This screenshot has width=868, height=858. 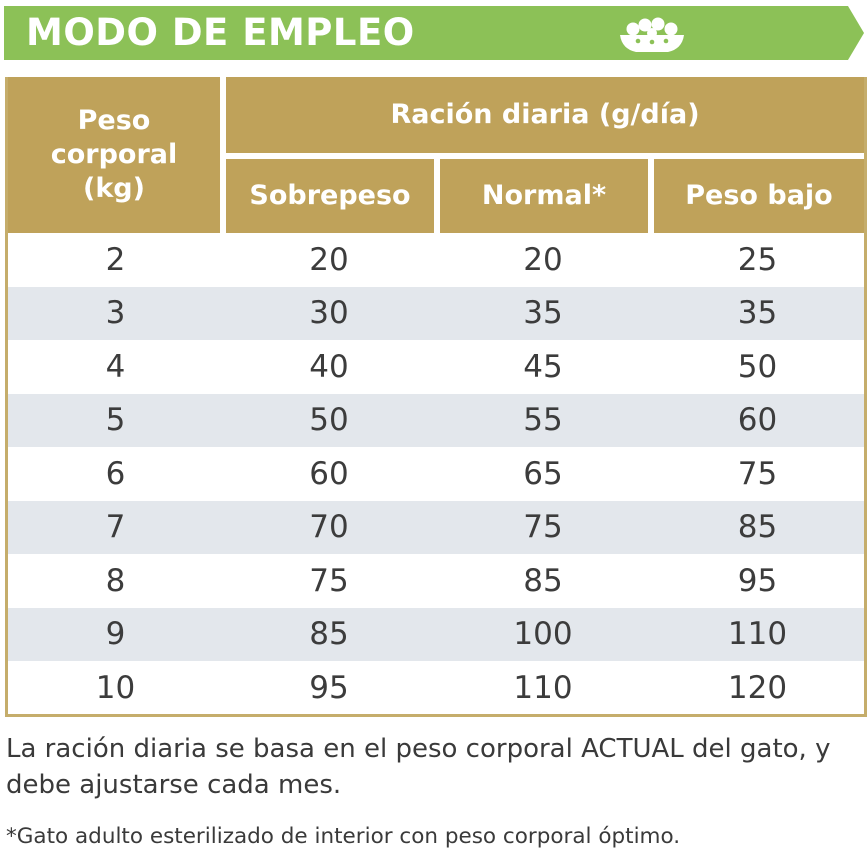 What do you see at coordinates (436, 581) in the screenshot?
I see `table-row: 8 75 85 95` at bounding box center [436, 581].